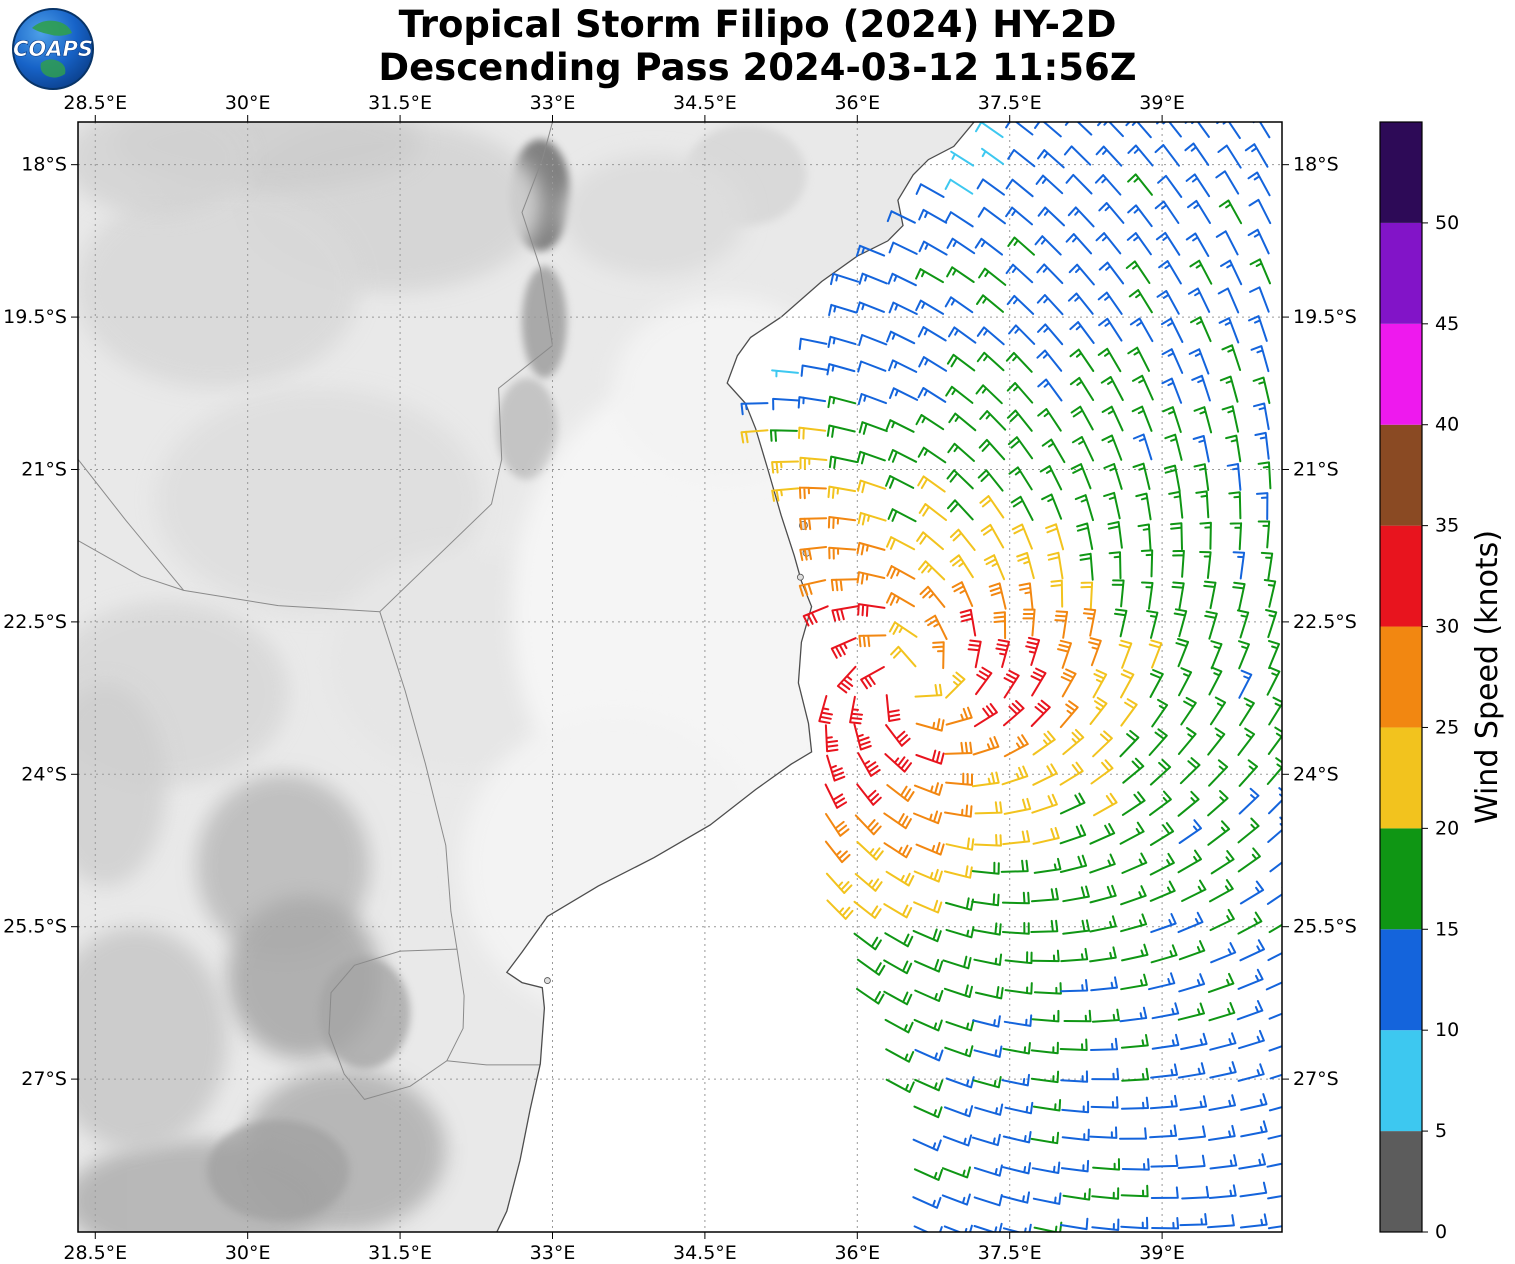 The image size is (1515, 1264). What do you see at coordinates (1325, 927) in the screenshot?
I see `y-tick-label-right: 25.5°S` at bounding box center [1325, 927].